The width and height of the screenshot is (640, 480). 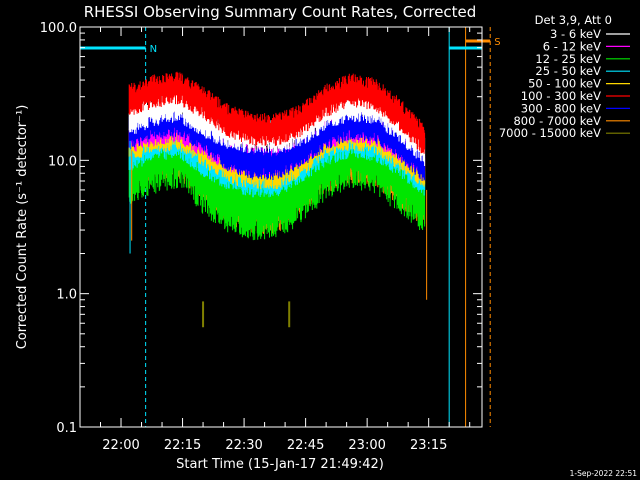 What do you see at coordinates (277, 112) in the screenshot?
I see `series-trace` at bounding box center [277, 112].